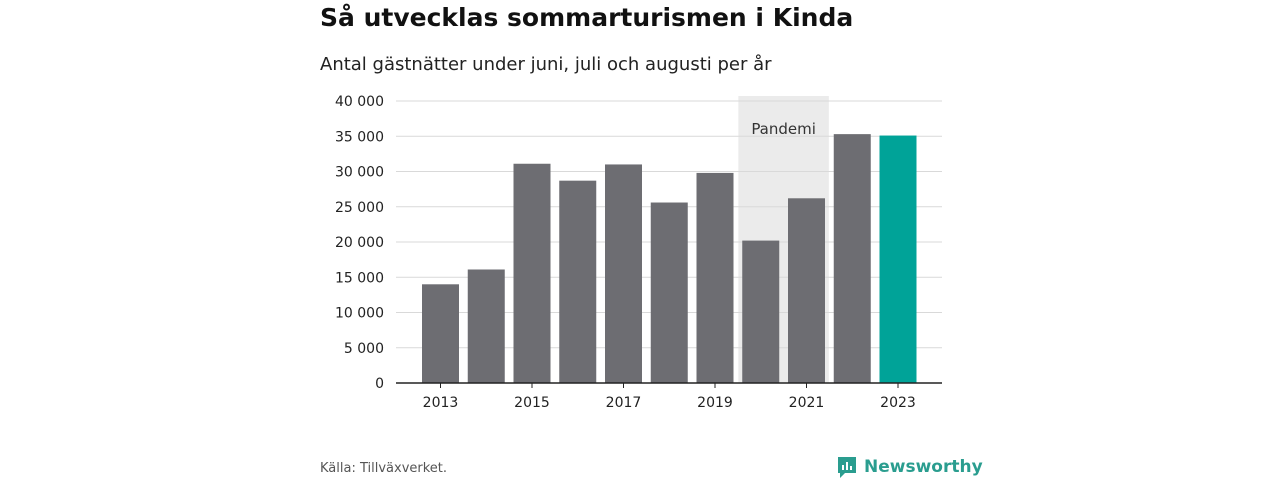  What do you see at coordinates (359, 208) in the screenshot?
I see `y-tick-label: 25 000` at bounding box center [359, 208].